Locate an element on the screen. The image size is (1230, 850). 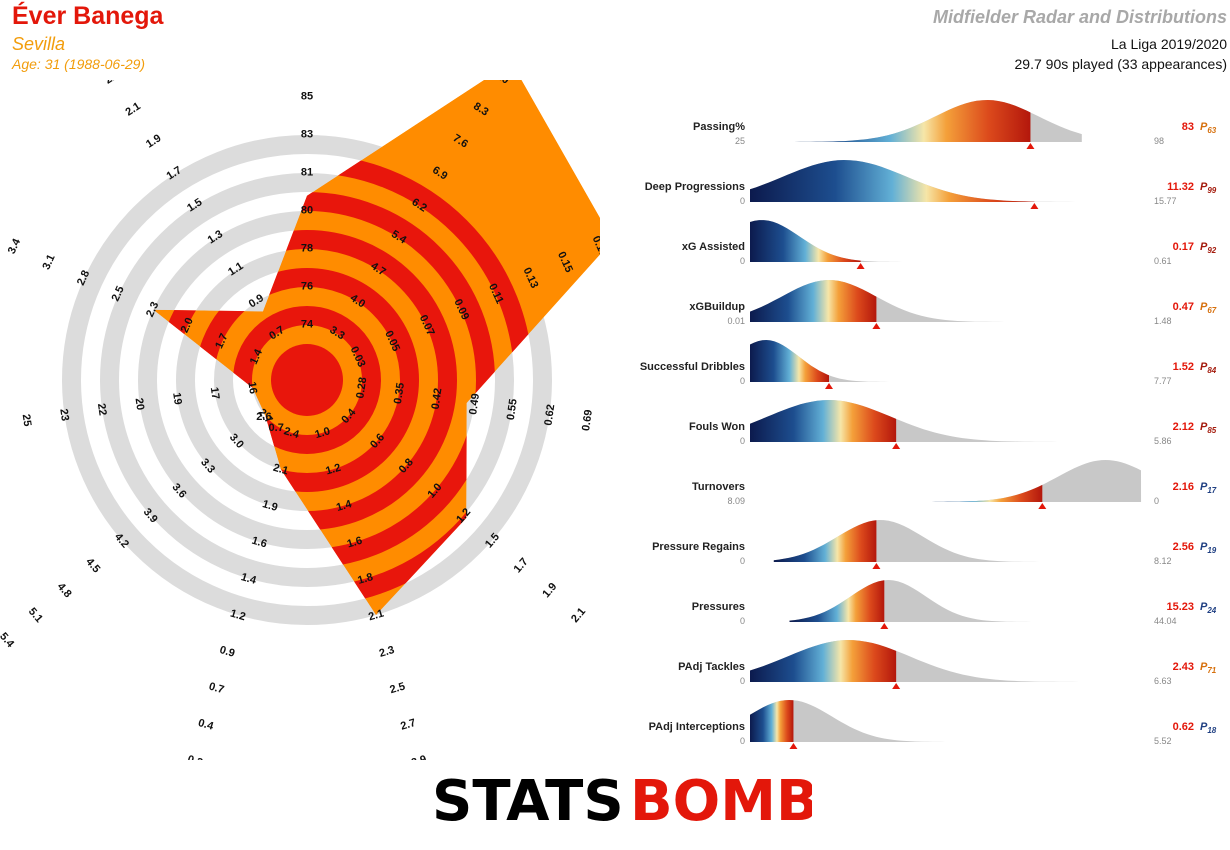
radar-tick-label: 1.7 is located at coordinates (221, 341).